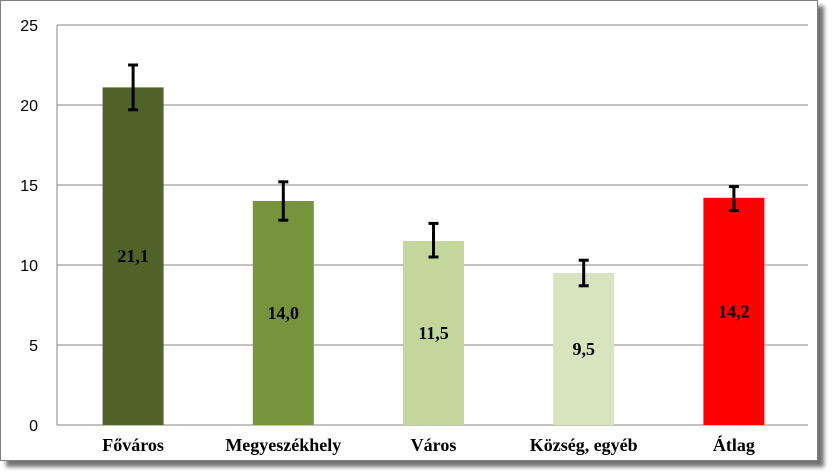 The height and width of the screenshot is (475, 832). What do you see at coordinates (33, 426) in the screenshot?
I see `y-tick-label: 0` at bounding box center [33, 426].